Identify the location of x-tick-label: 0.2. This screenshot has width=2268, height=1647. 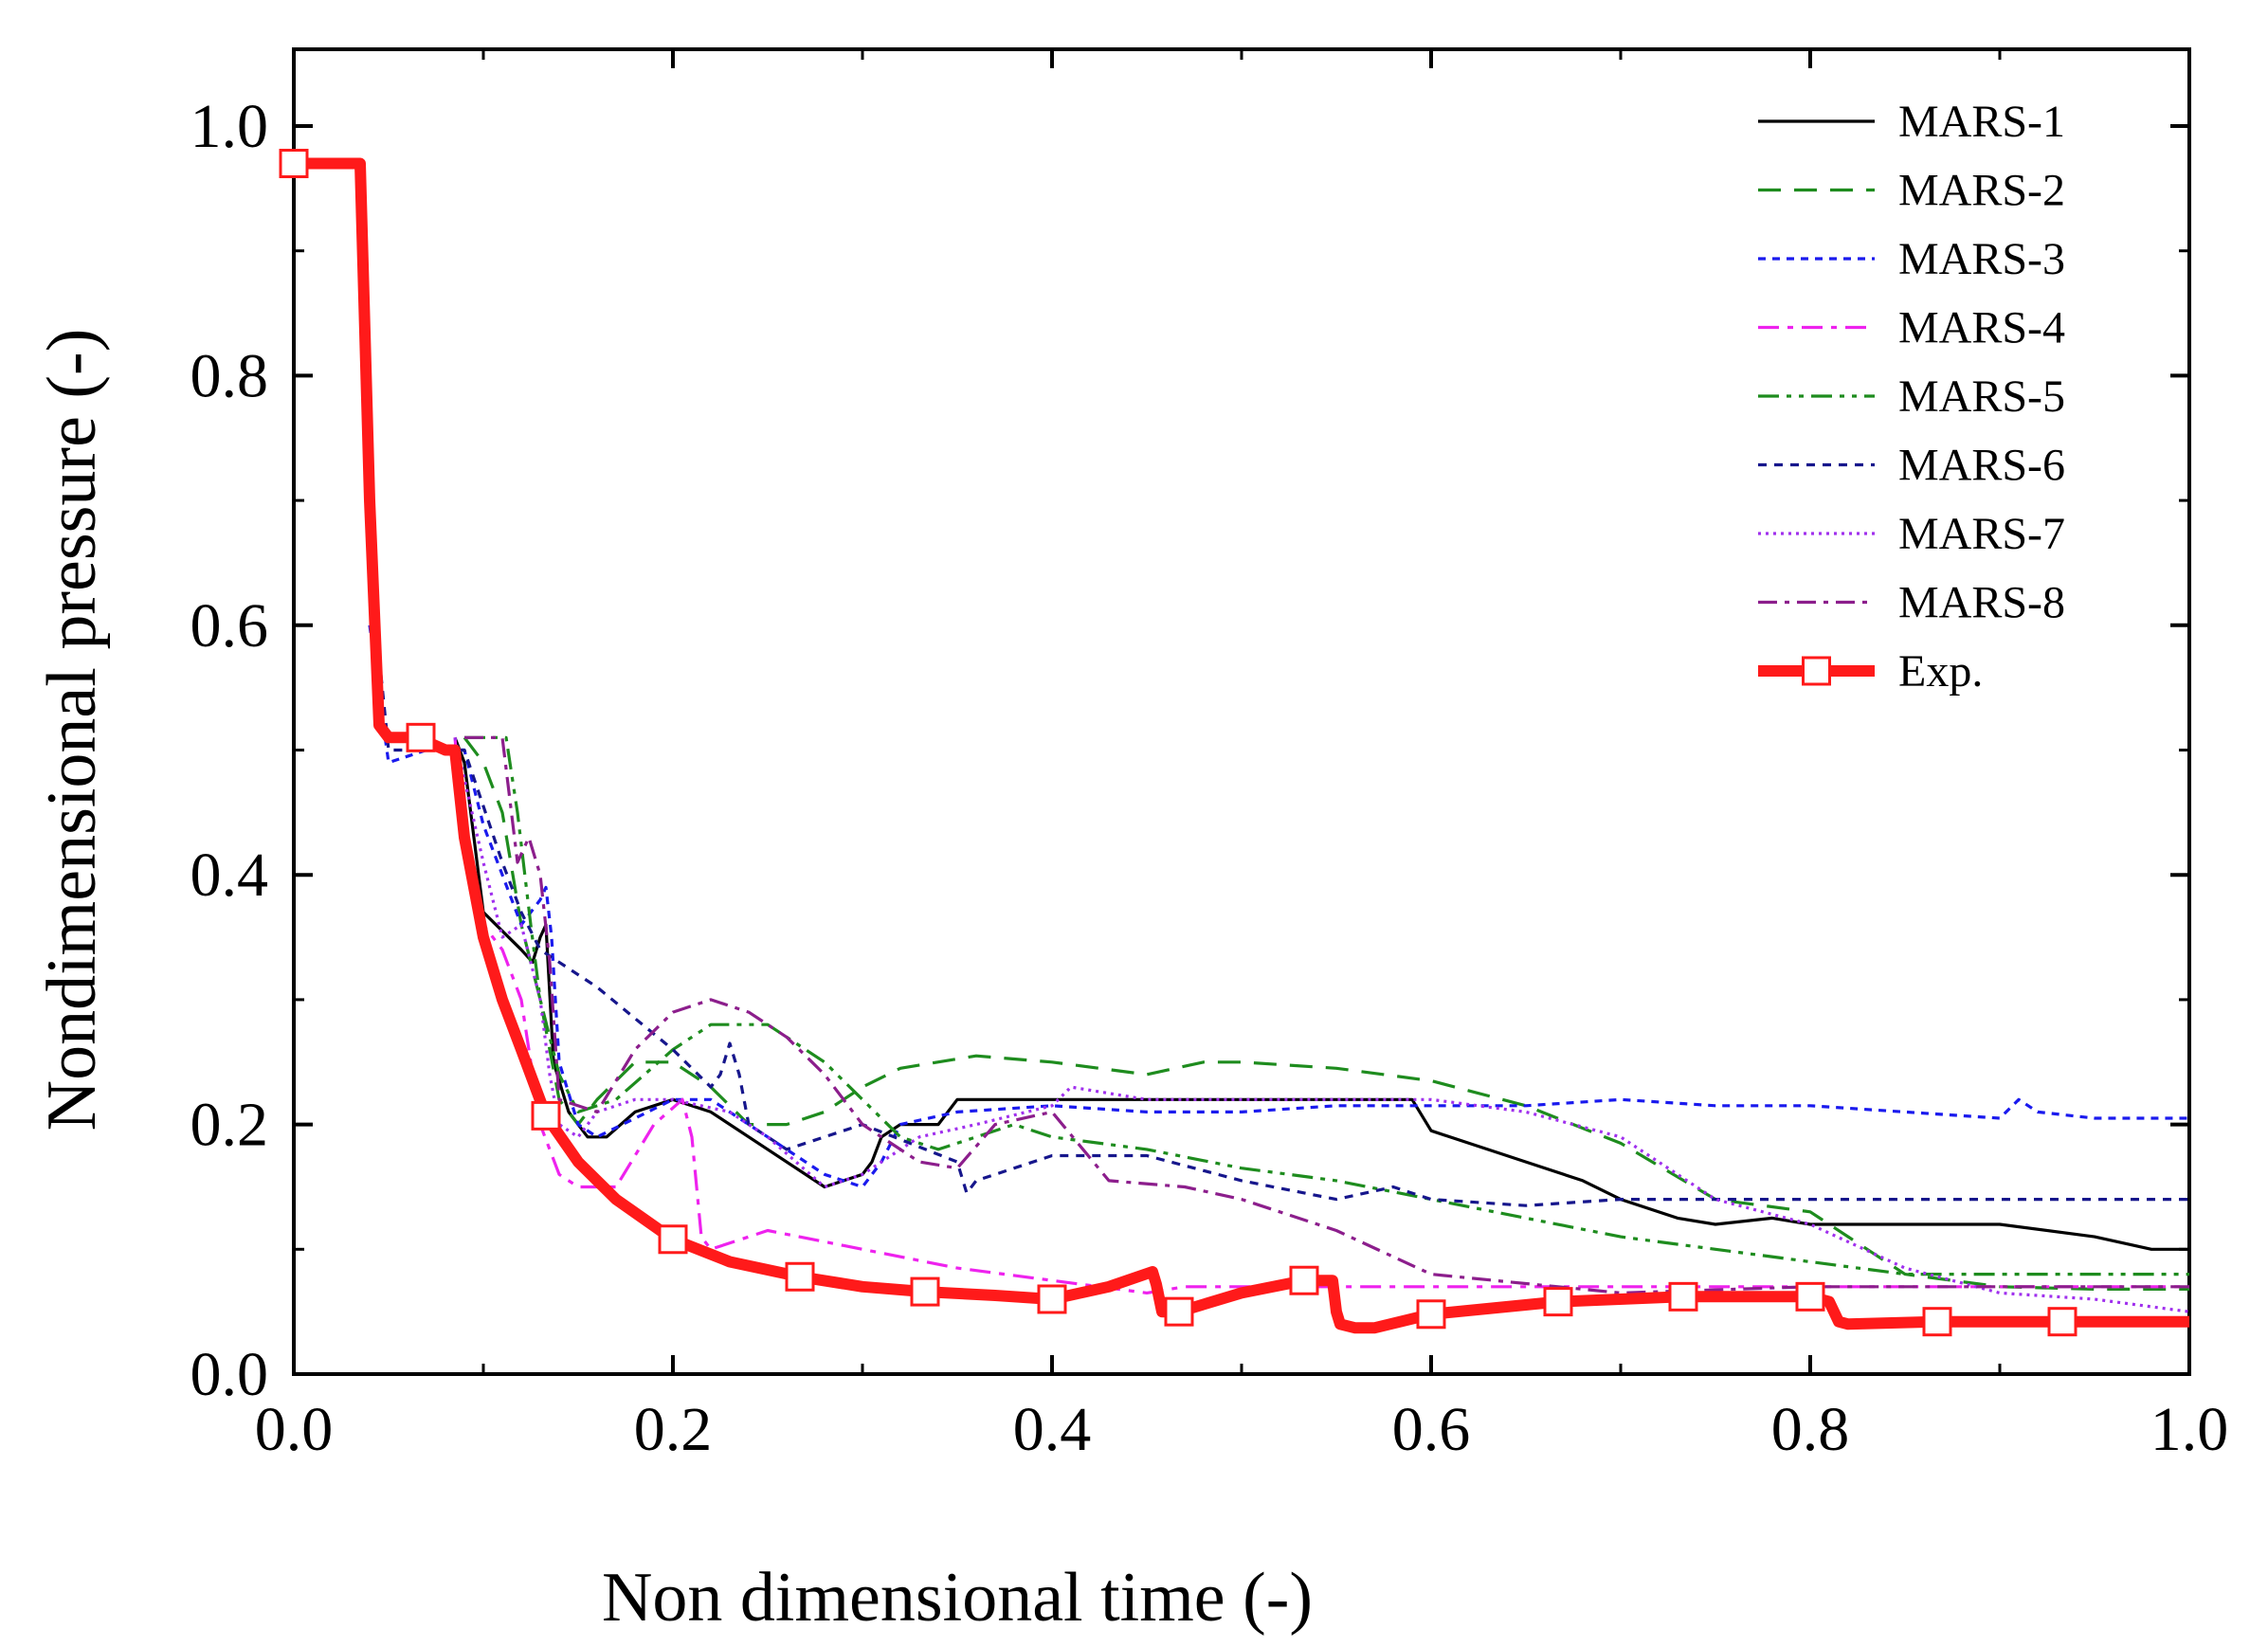
(673, 1430).